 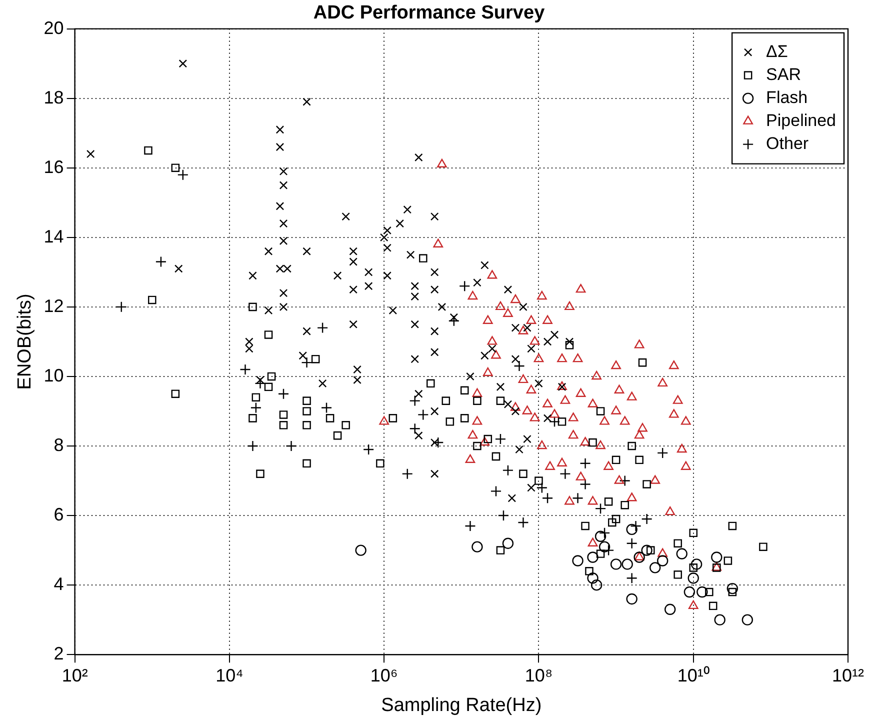 I want to click on x-tick-label: 10⁶, so click(x=384, y=675).